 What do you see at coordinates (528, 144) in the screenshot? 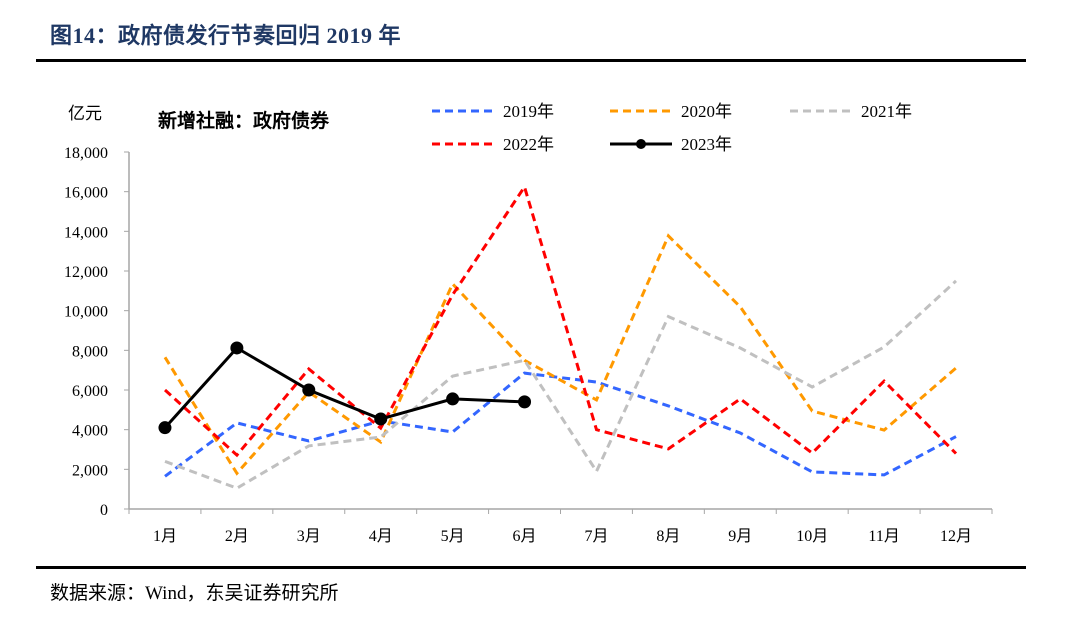
I see `legend-label: 2022年` at bounding box center [528, 144].